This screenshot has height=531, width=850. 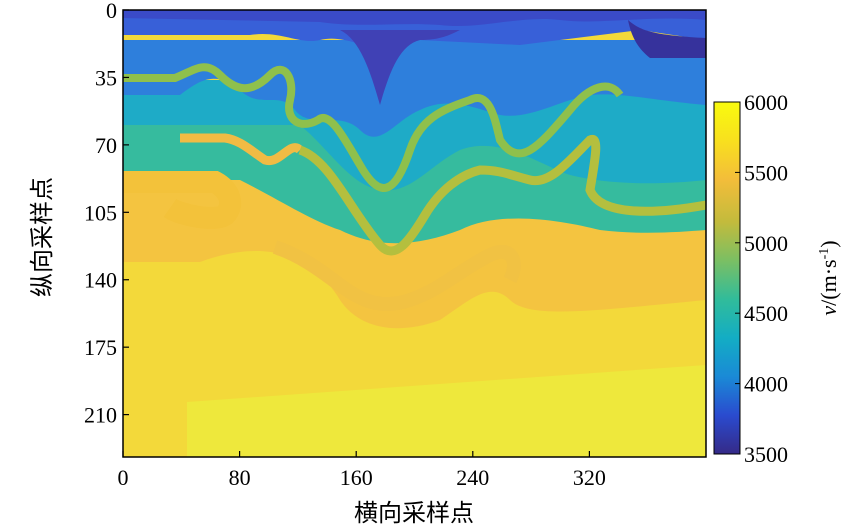 What do you see at coordinates (766, 172) in the screenshot?
I see `colorbar-tick-label: 5500` at bounding box center [766, 172].